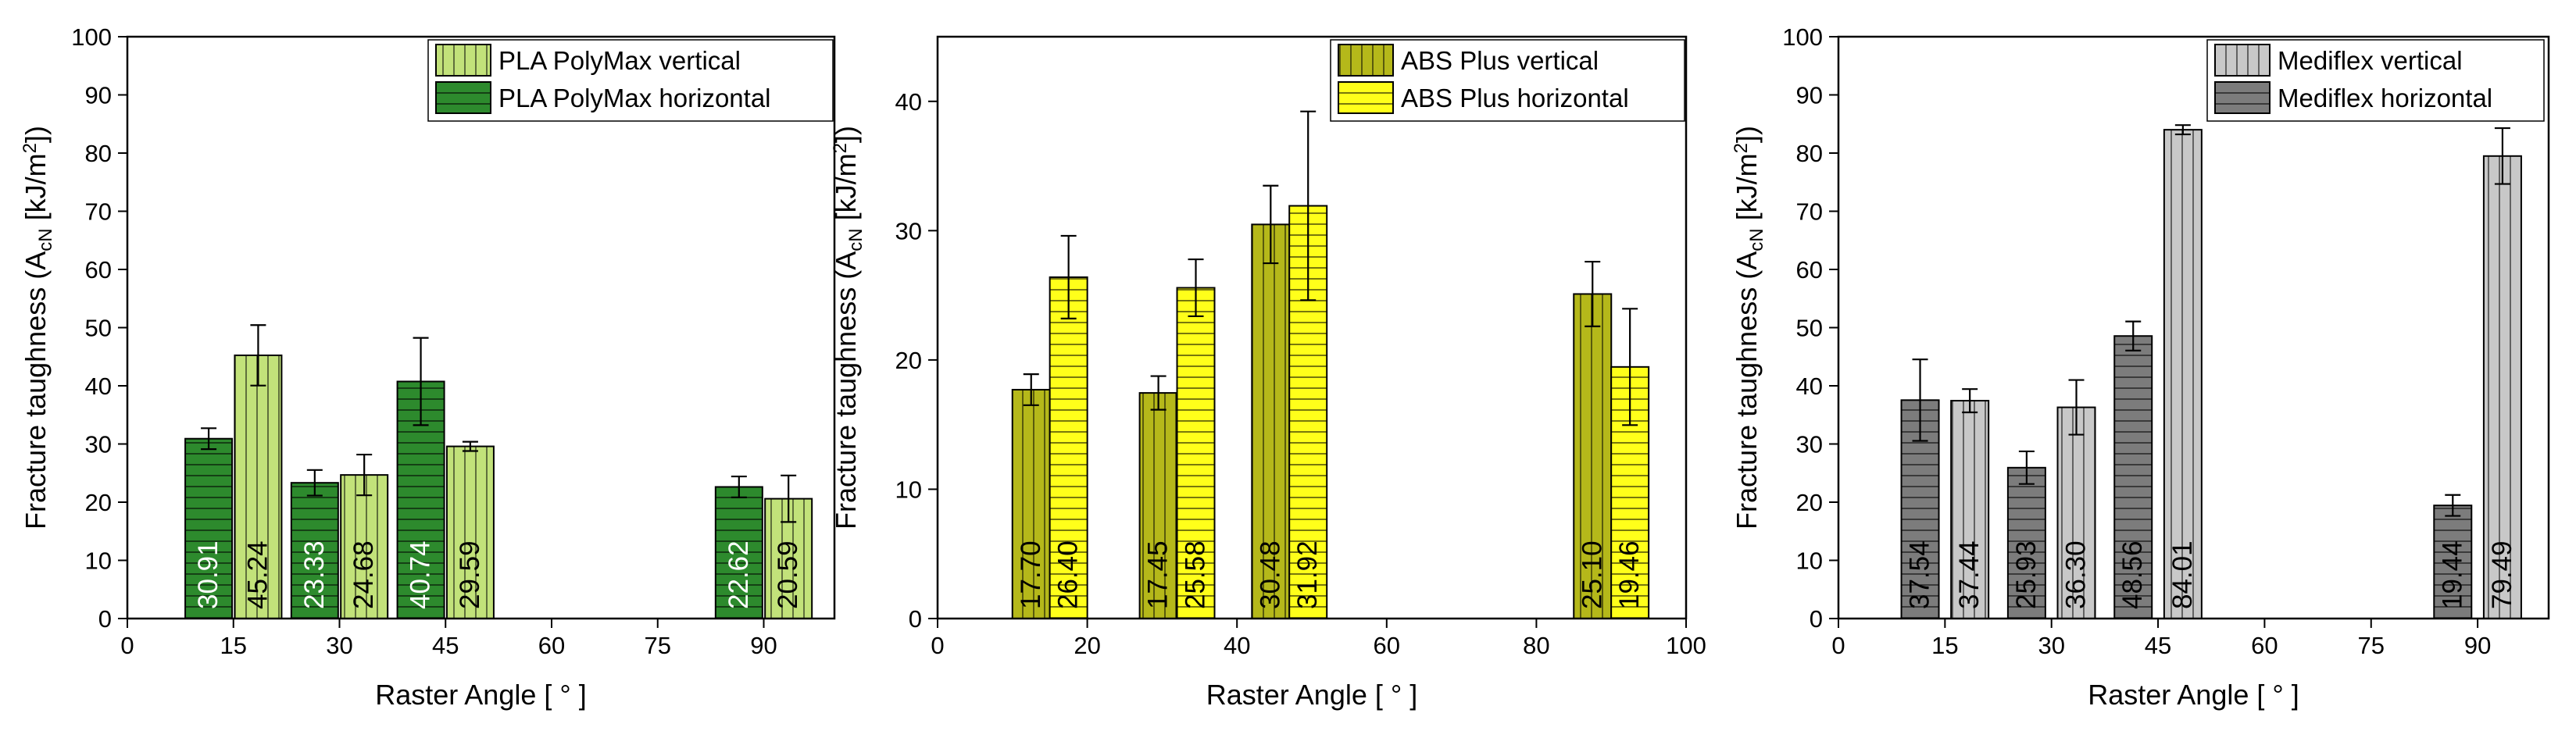 This screenshot has height=731, width=2576. Describe the element at coordinates (421, 574) in the screenshot. I see `data-label: 40.74` at that location.